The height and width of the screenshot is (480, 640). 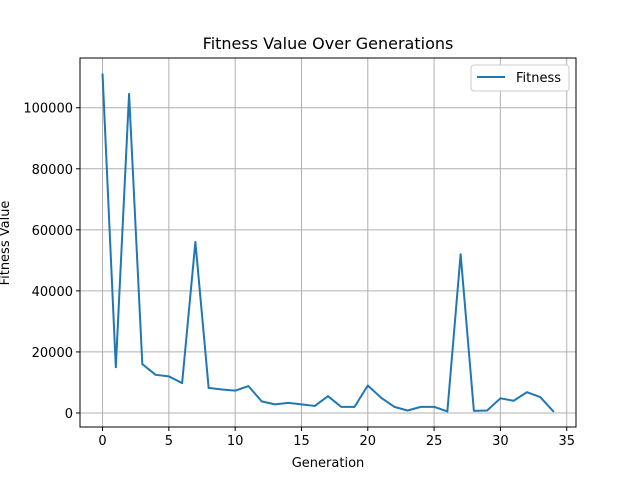 I want to click on x-tick-label: 25, so click(x=434, y=441).